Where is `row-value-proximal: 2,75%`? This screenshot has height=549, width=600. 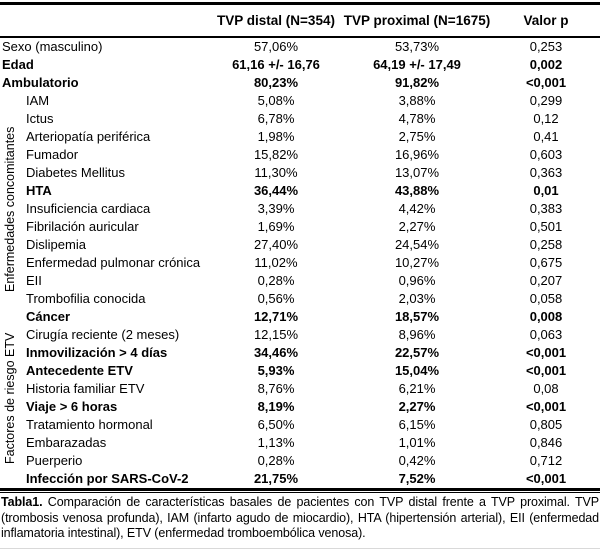 row-value-proximal: 2,75% is located at coordinates (417, 136).